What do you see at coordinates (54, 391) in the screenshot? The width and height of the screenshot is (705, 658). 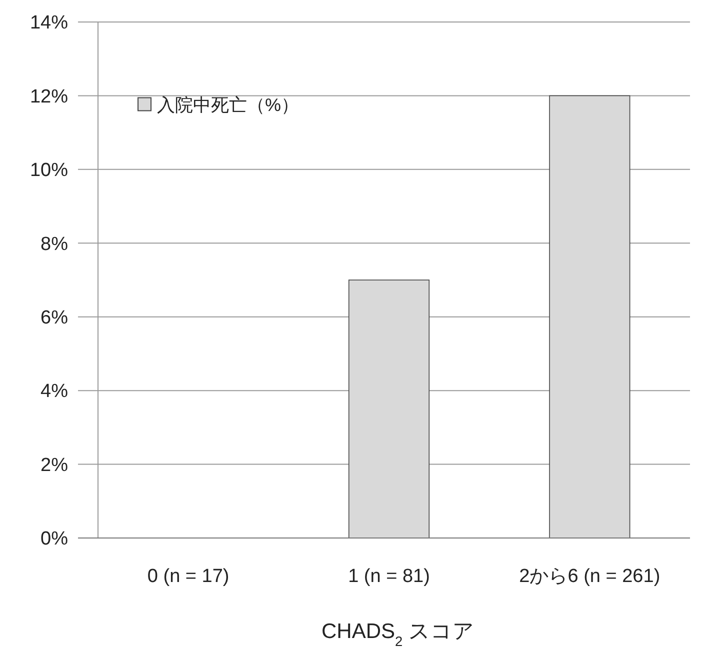 I see `y-tick-label: 4%` at bounding box center [54, 391].